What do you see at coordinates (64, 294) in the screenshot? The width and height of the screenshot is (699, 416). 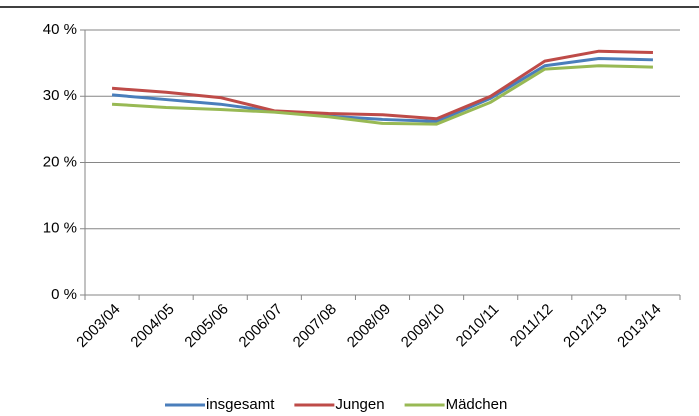 I see `y-tick-label: 0 %` at bounding box center [64, 294].